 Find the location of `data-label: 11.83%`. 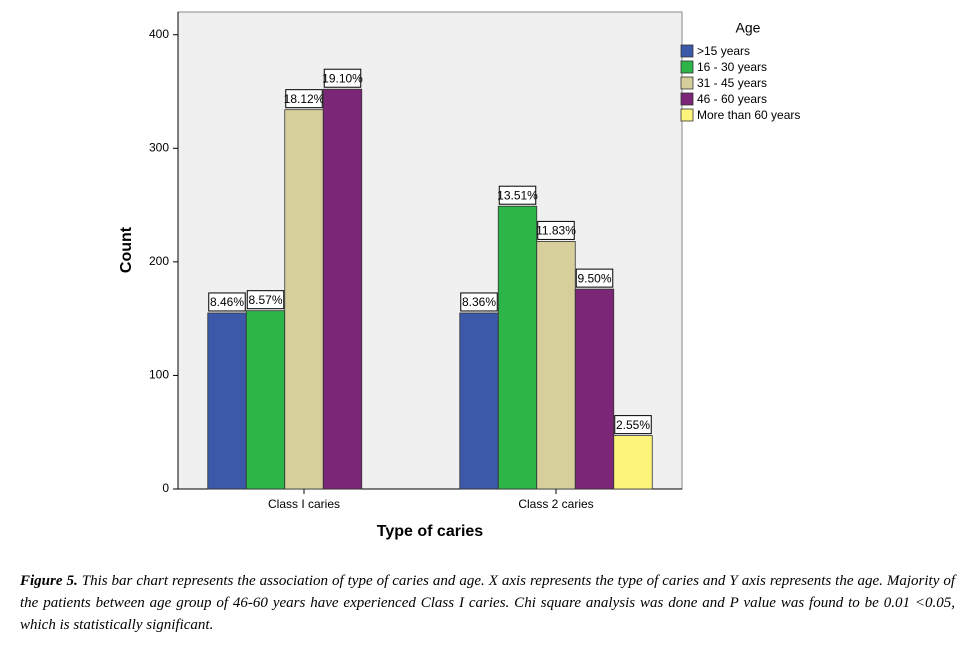

data-label: 11.83% is located at coordinates (556, 231).